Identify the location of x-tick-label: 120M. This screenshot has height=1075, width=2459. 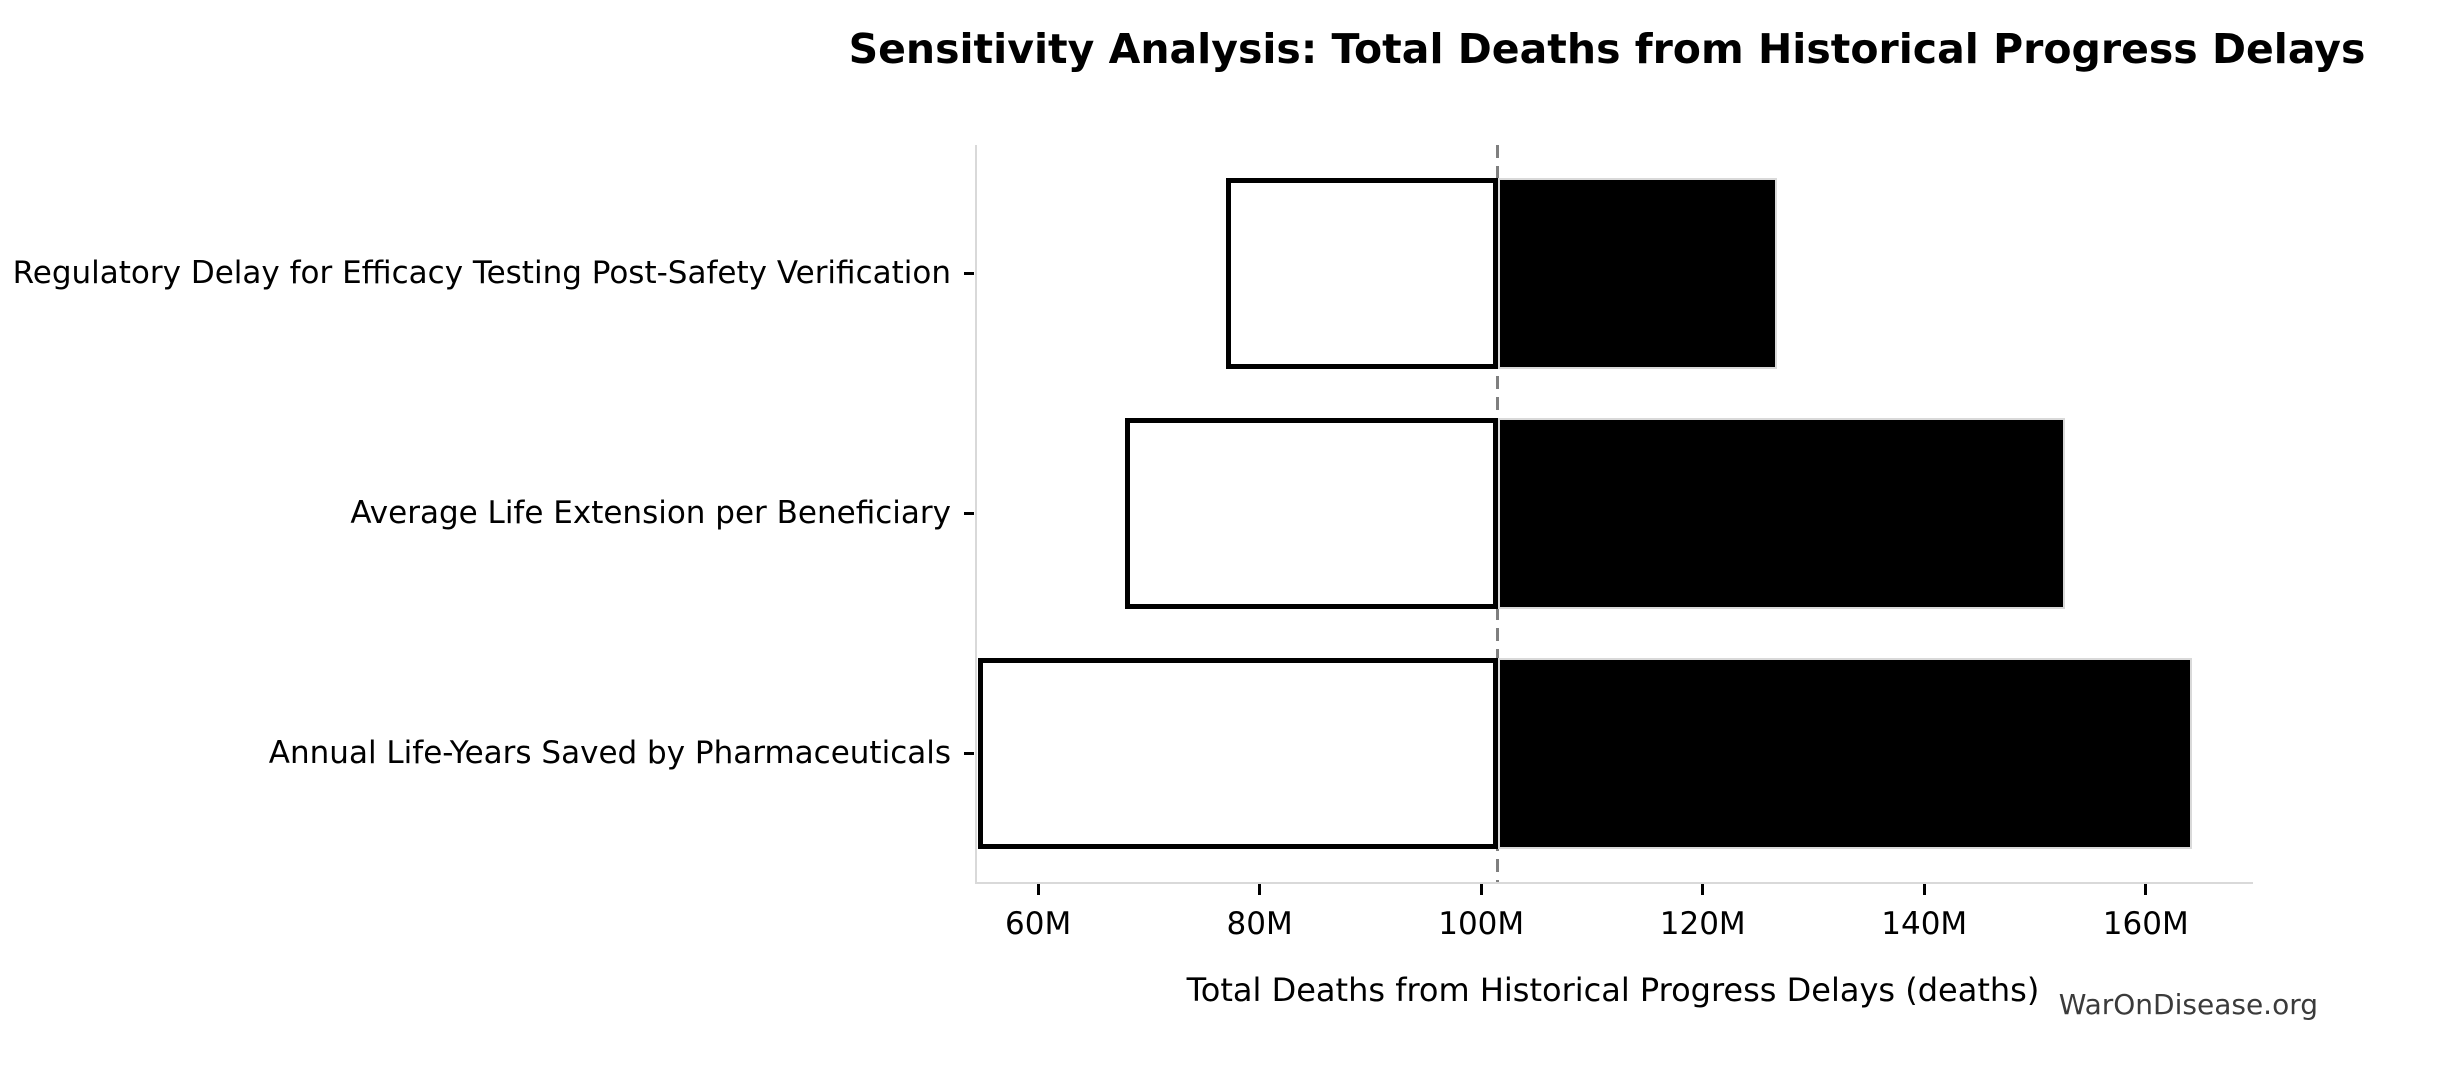
(1702, 924).